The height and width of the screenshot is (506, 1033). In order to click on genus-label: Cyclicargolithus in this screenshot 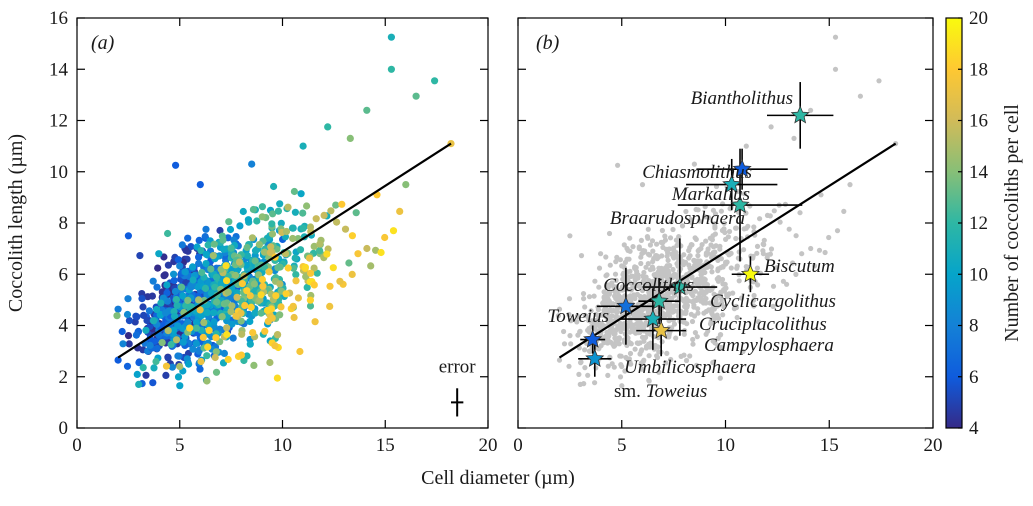, I will do `click(773, 301)`.